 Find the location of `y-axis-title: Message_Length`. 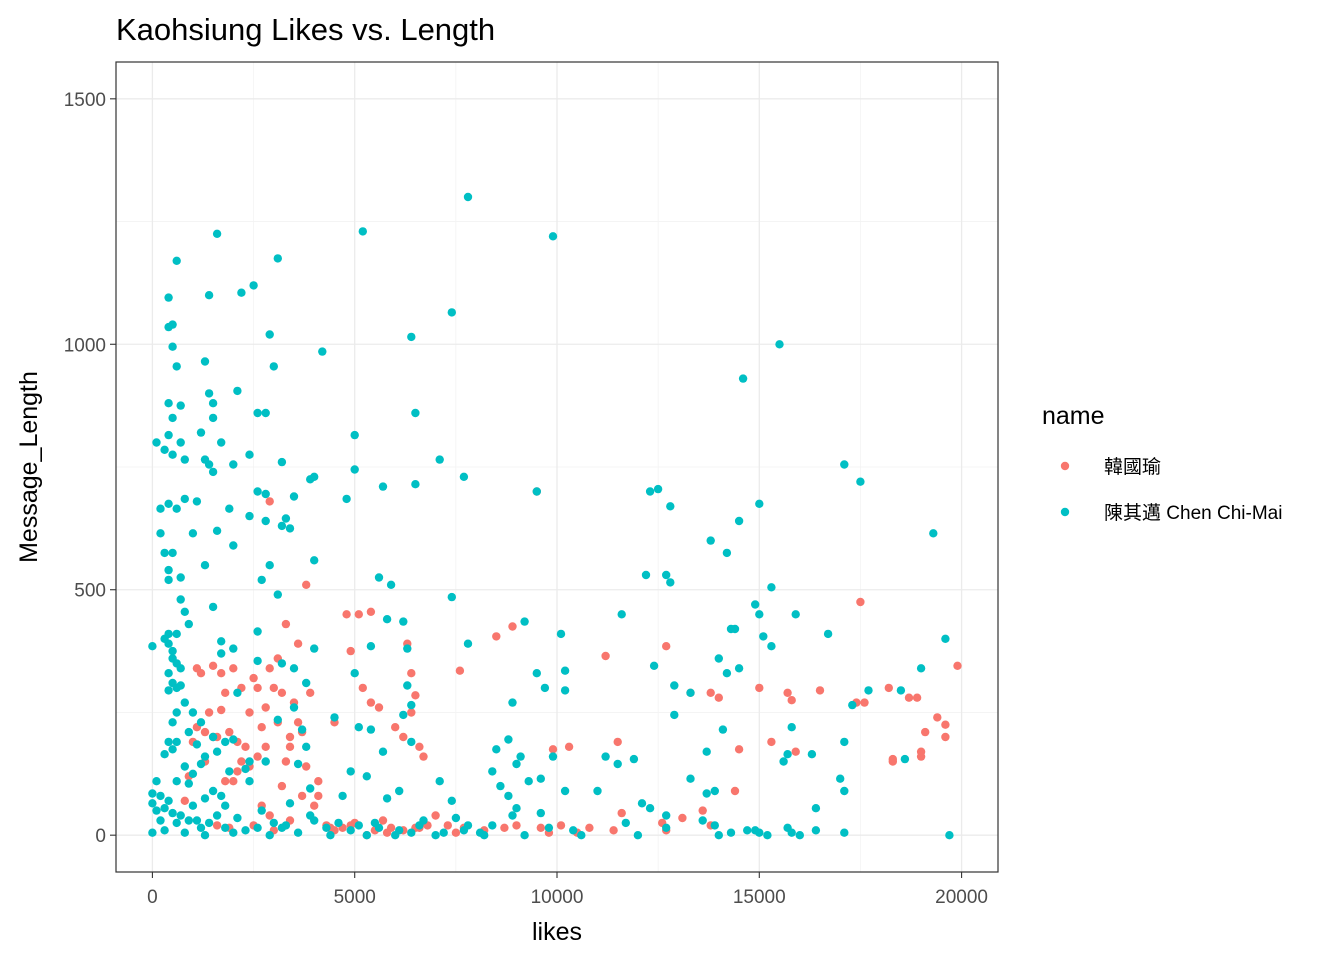

y-axis-title: Message_Length is located at coordinates (29, 467).